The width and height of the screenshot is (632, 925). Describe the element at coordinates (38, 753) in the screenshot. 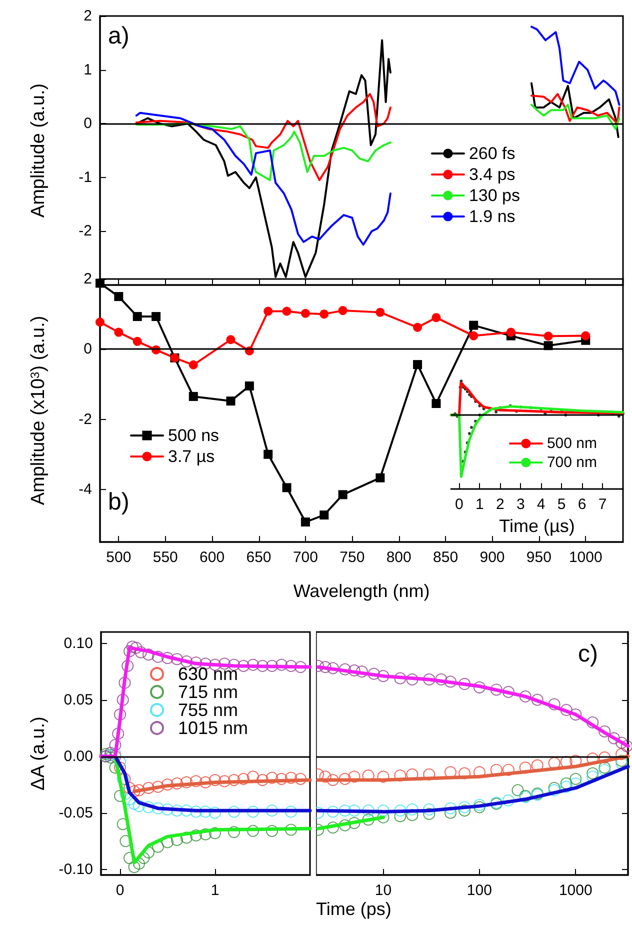

I see `y-axis-title: ΔA (a.u.)` at that location.